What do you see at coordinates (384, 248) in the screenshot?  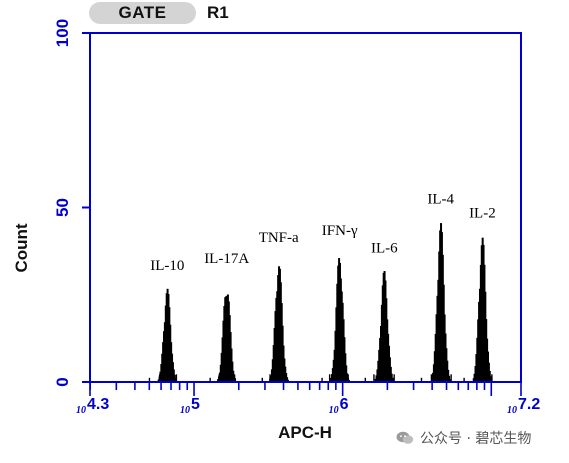 I see `peak-label: IL-6` at bounding box center [384, 248].